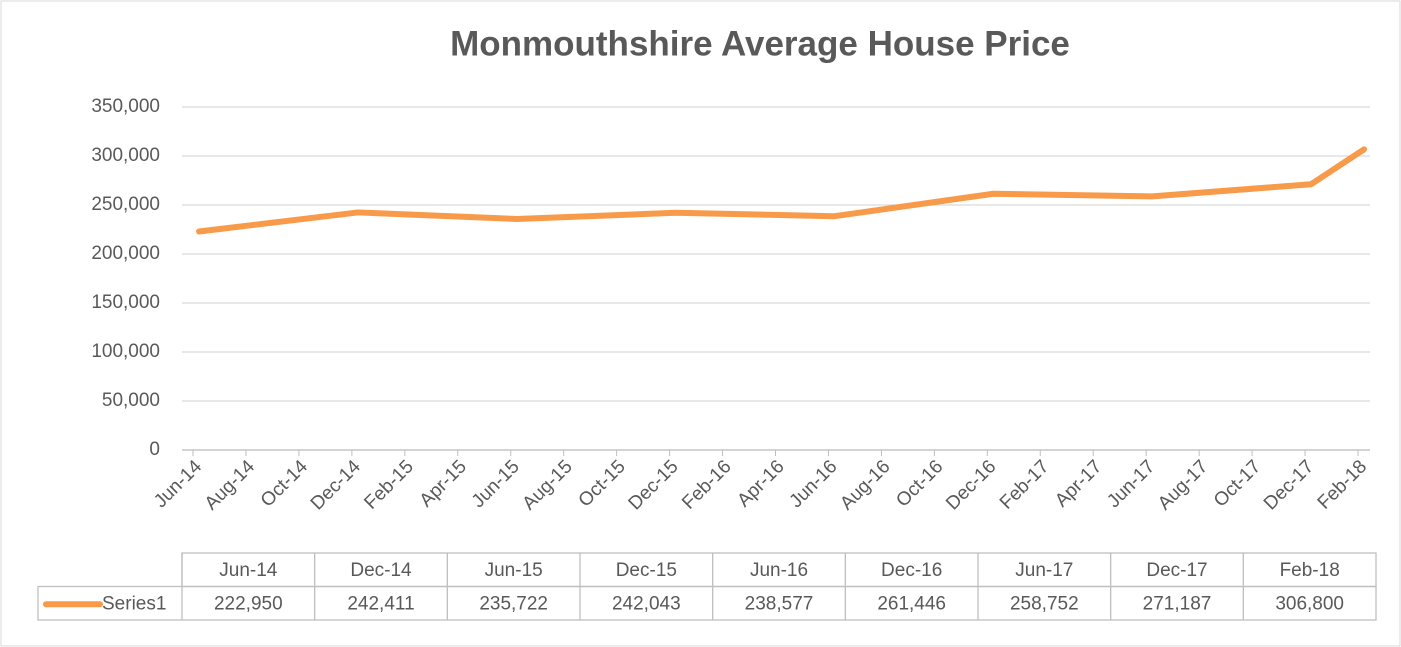 Image resolution: width=1401 pixels, height=647 pixels. I want to click on y-tick-label: 200,000, so click(125, 253).